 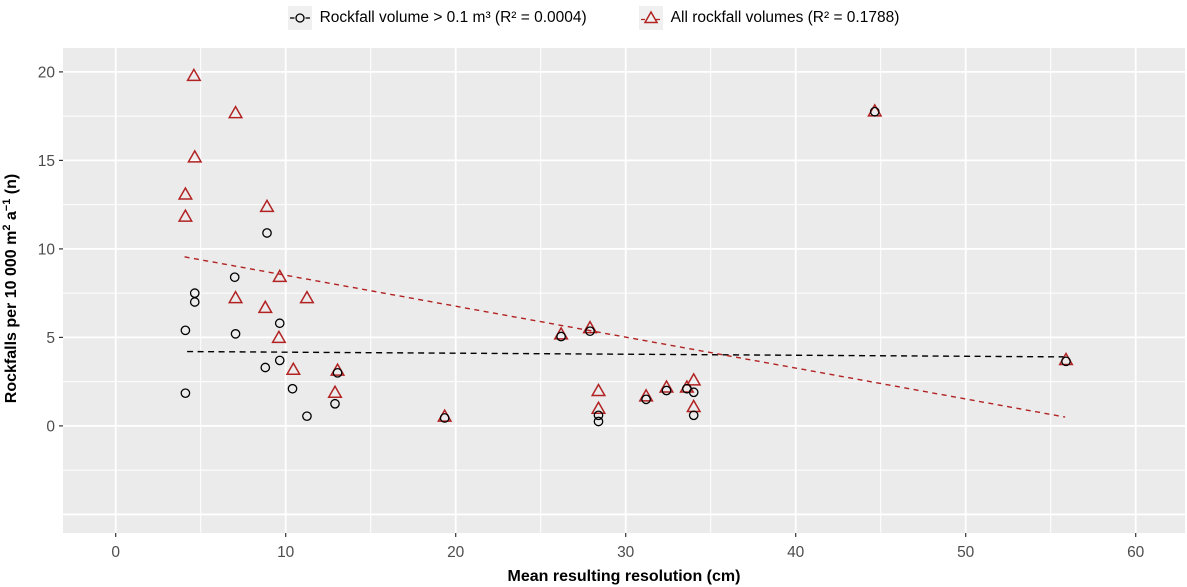 I want to click on legend-label-large-rockfall: Rockfall volume > 0.1 m³ (R² = 0.0004), so click(x=453, y=17).